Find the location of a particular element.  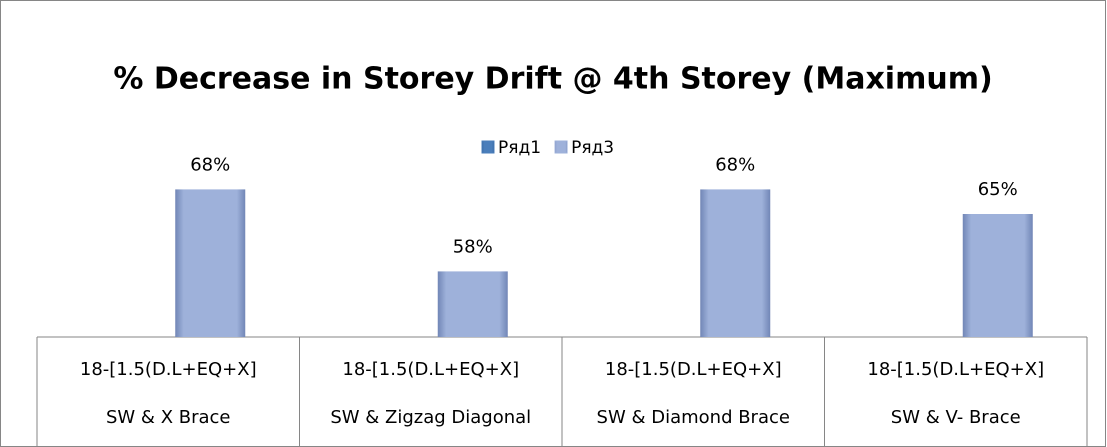

x-tick-label: SW & V- Brace is located at coordinates (956, 417).